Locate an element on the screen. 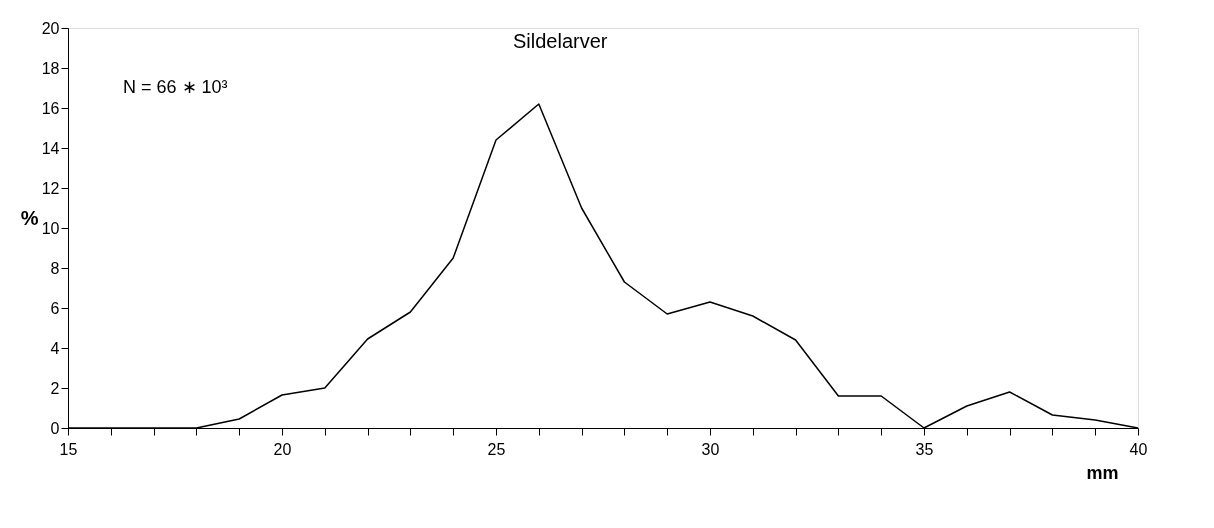 The width and height of the screenshot is (1214, 528). x-tick-label: 30 is located at coordinates (710, 449).